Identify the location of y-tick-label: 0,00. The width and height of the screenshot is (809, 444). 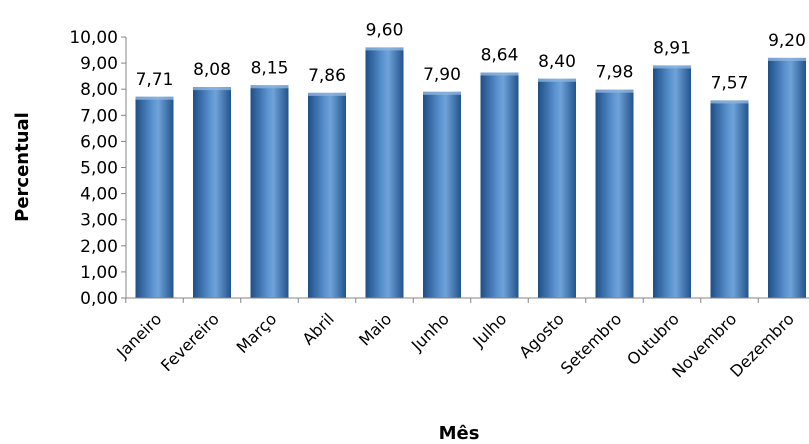
(99, 299).